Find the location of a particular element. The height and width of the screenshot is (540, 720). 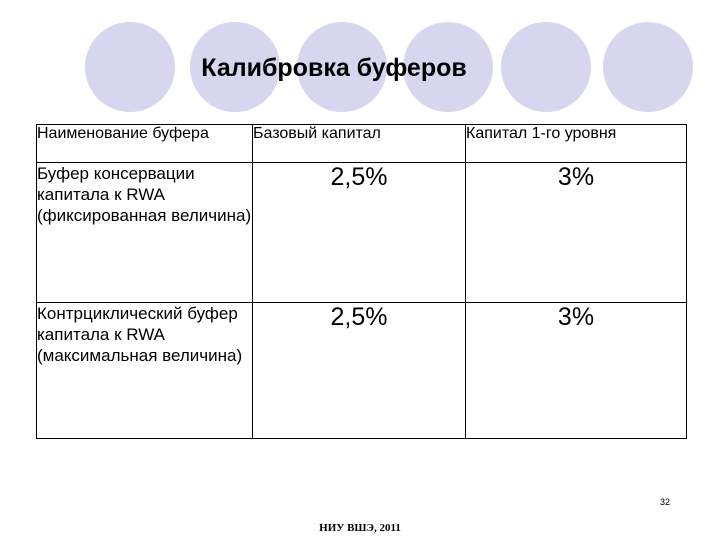

footer-text: НИУ ВШЭ, 2011 is located at coordinates (360, 528).